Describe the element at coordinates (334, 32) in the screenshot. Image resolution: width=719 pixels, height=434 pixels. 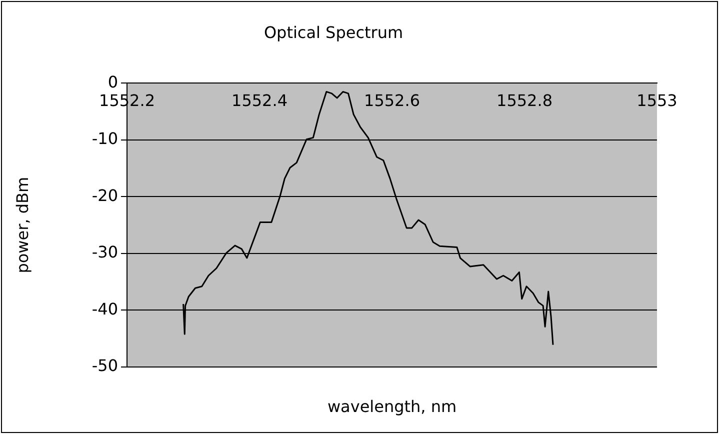
I see `chart-title: Optical Spectrum` at that location.